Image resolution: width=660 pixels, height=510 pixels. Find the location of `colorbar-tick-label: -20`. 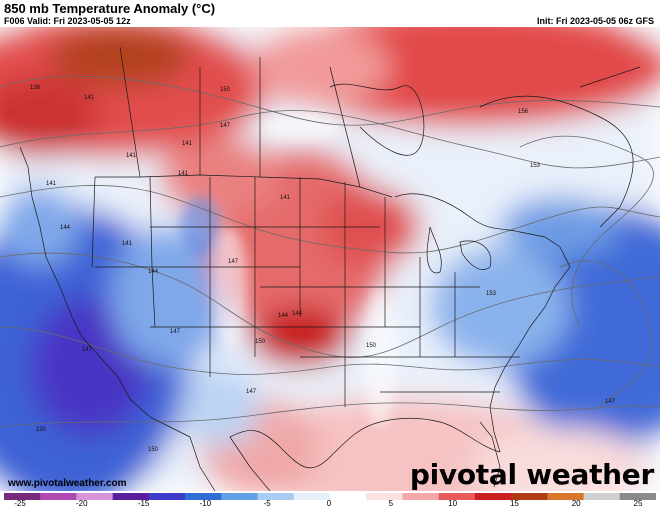

colorbar-tick-label: -20 is located at coordinates (82, 503).